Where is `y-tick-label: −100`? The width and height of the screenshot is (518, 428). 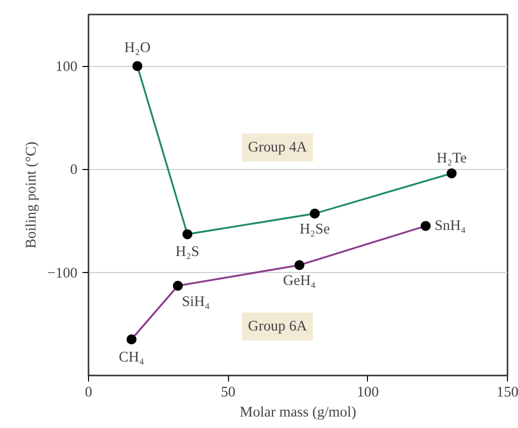 y-tick-label: −100 is located at coordinates (62, 273).